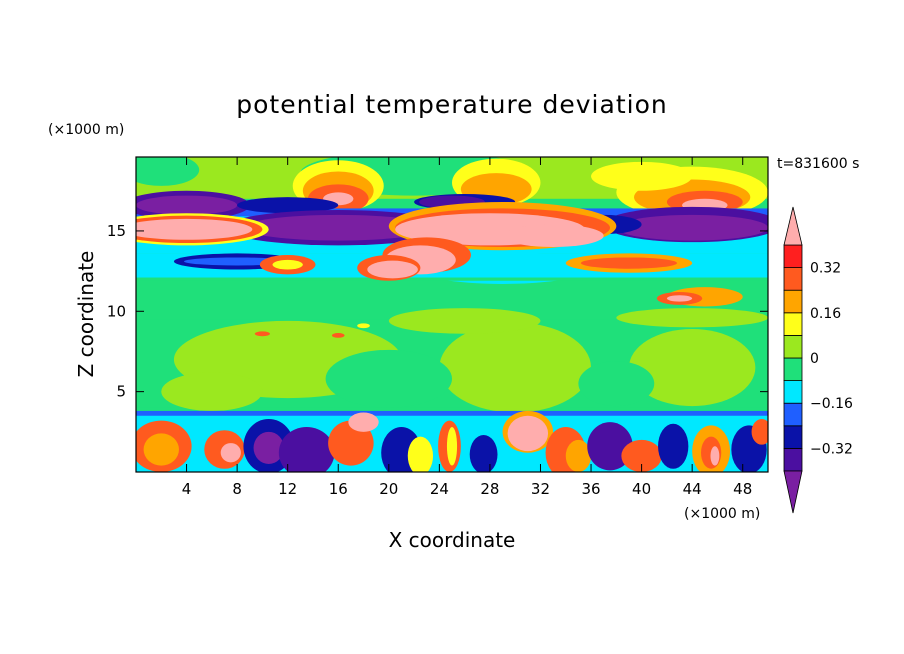 The width and height of the screenshot is (904, 654). I want to click on x-tick-label: 36, so click(590, 489).